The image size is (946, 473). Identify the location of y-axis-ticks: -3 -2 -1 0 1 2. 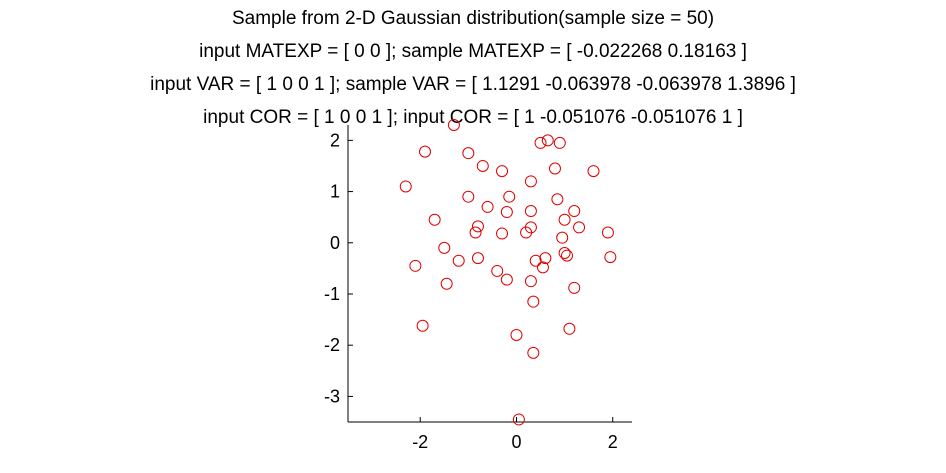
(338, 268).